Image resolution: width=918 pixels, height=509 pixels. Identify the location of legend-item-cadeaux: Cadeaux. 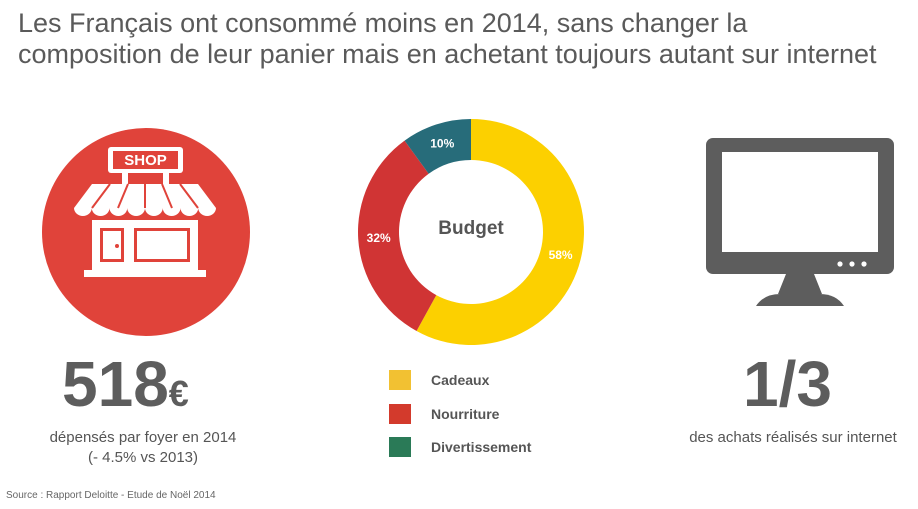
(460, 380).